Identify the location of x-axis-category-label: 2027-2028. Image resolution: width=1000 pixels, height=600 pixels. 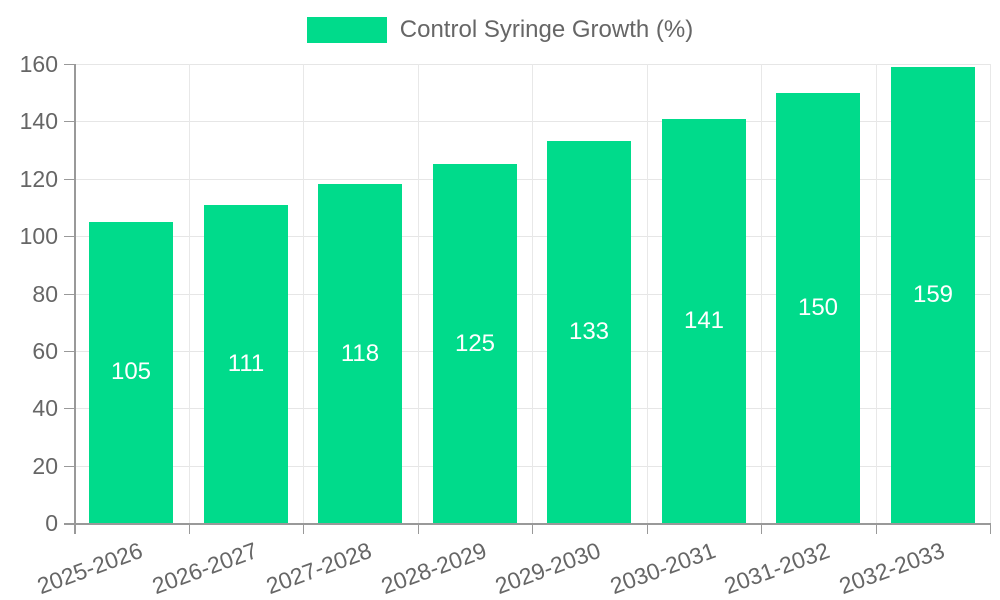
(318, 568).